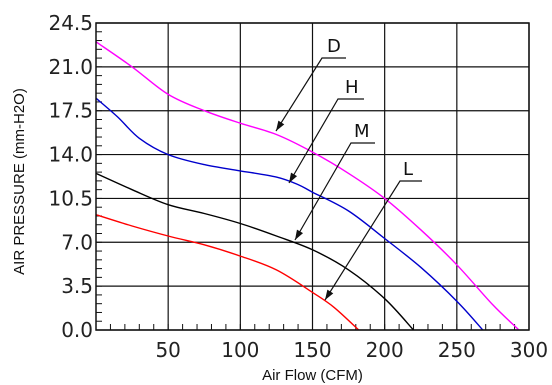 The image size is (552, 385). What do you see at coordinates (529, 350) in the screenshot?
I see `x-tick-label: 300` at bounding box center [529, 350].